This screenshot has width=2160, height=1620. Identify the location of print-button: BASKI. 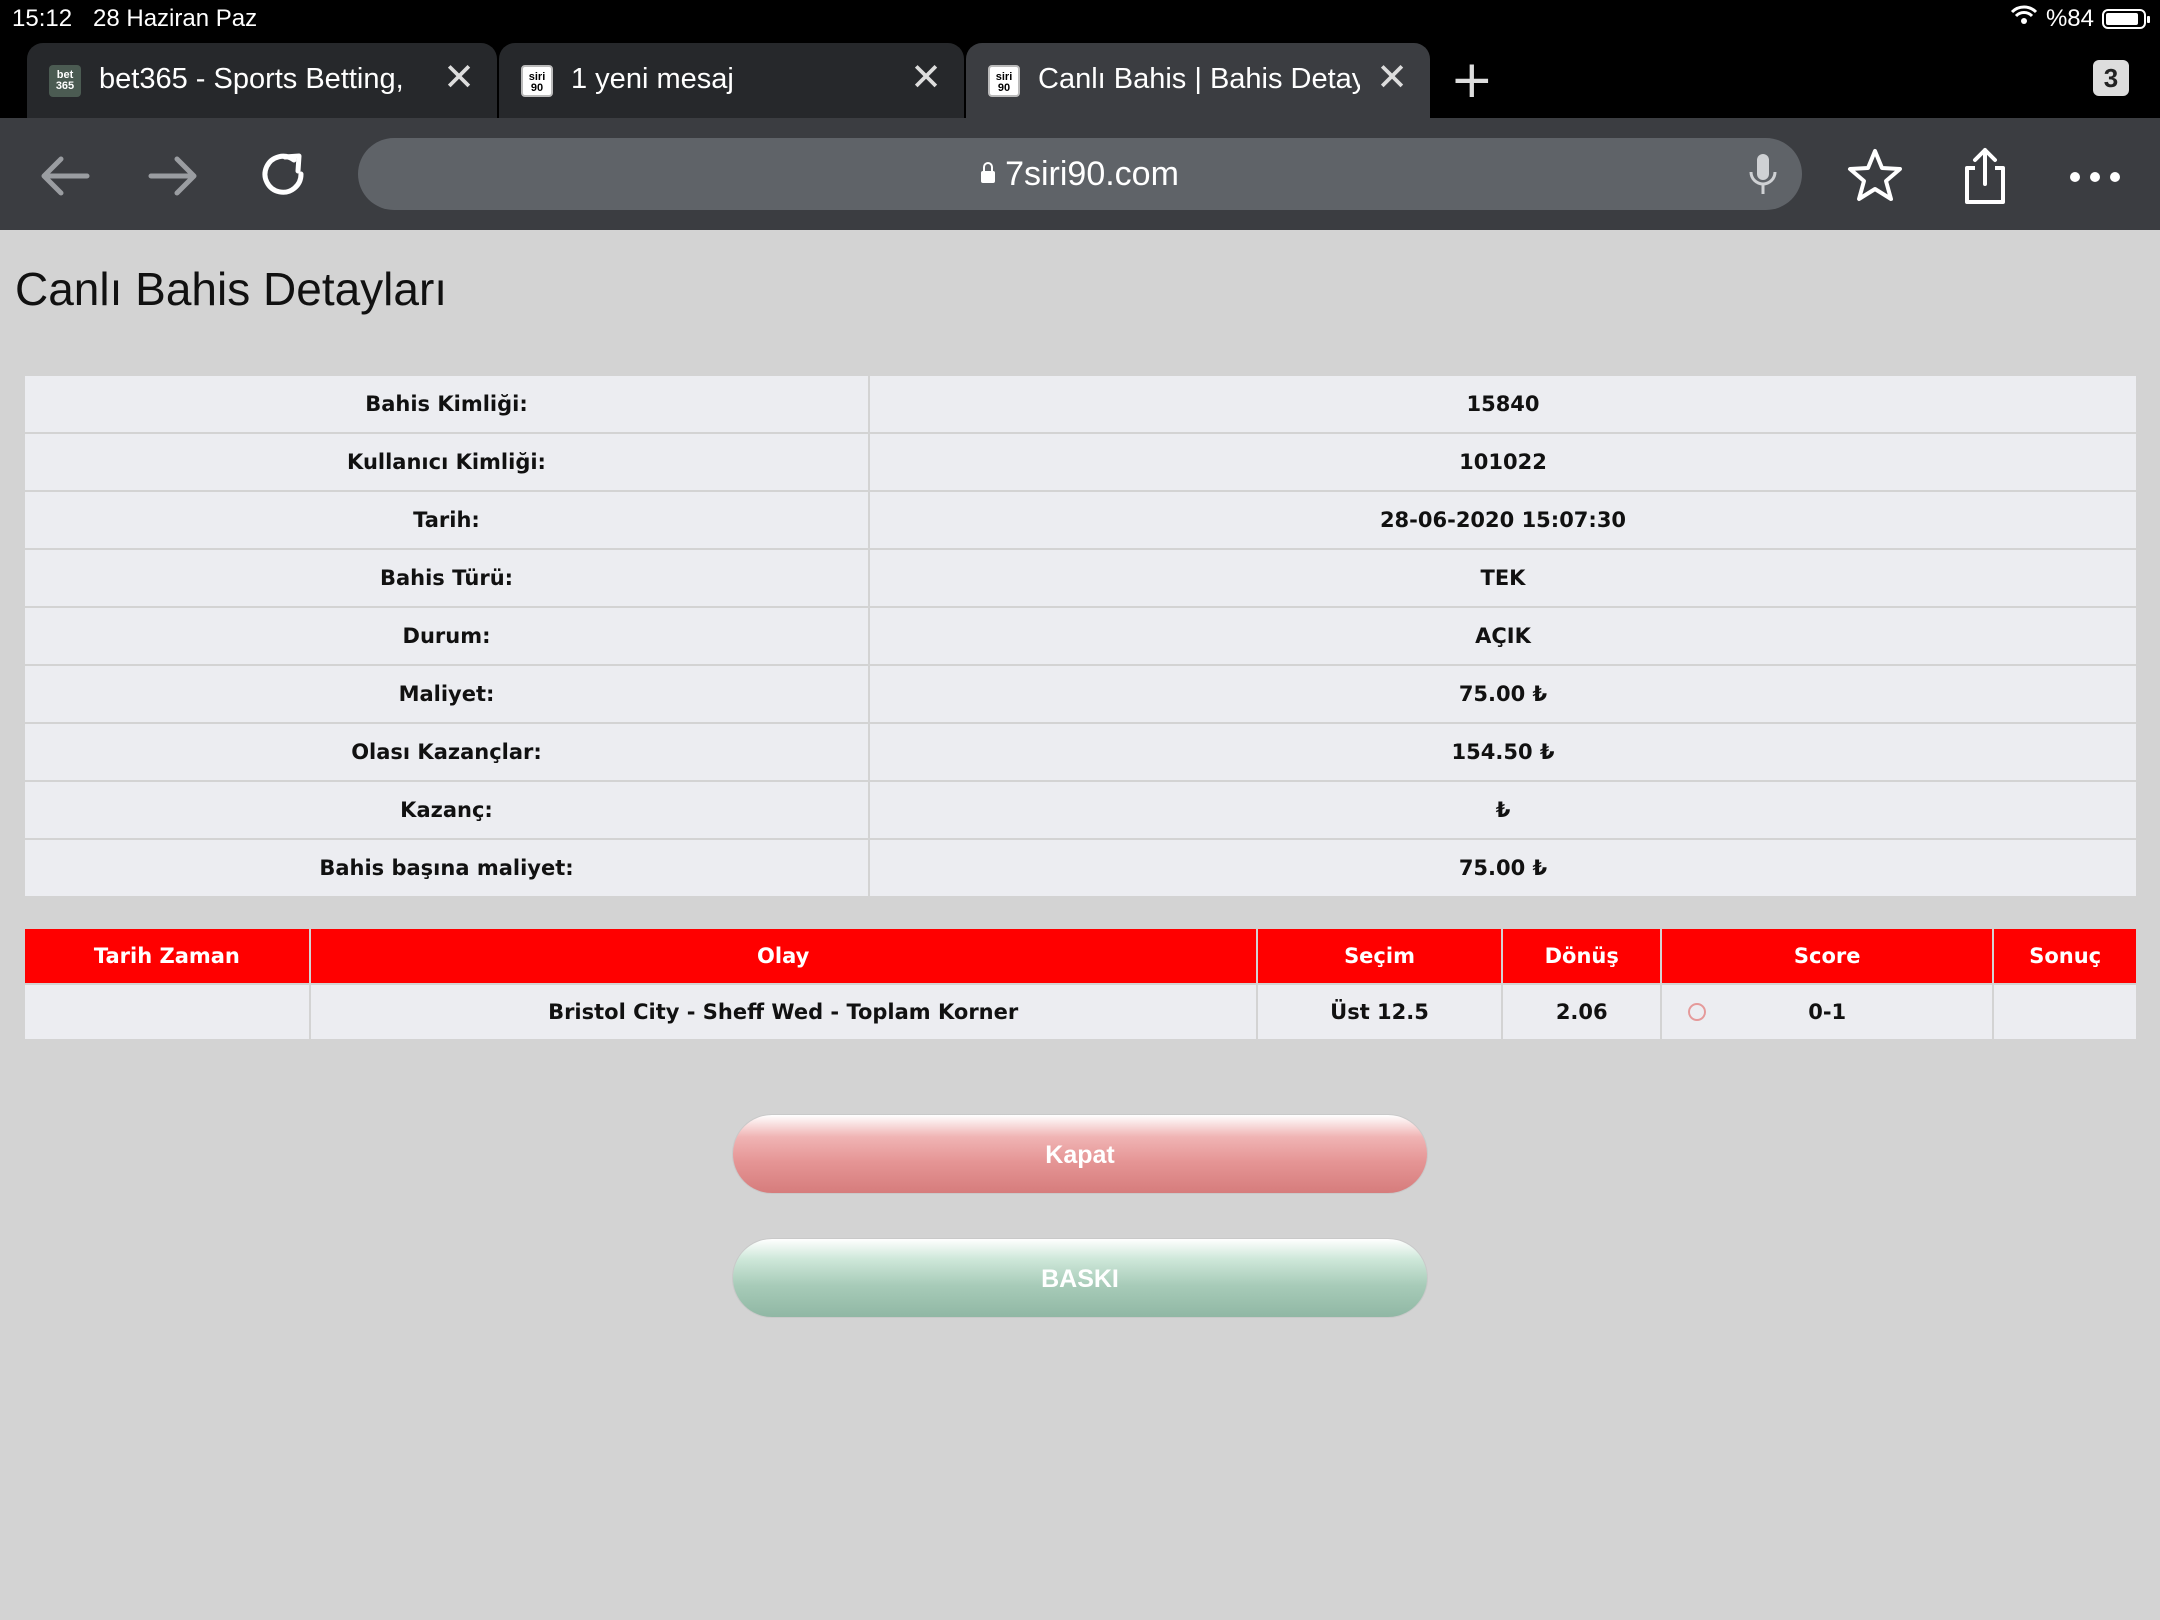
(1080, 1278).